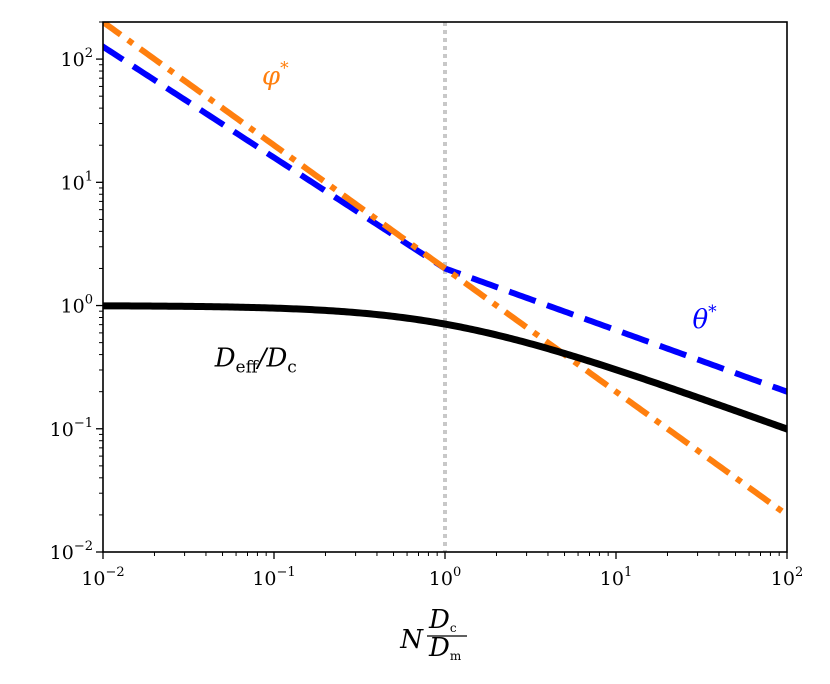 This screenshot has height=684, width=830. Describe the element at coordinates (439, 620) in the screenshot. I see `numerator-main: D` at that location.